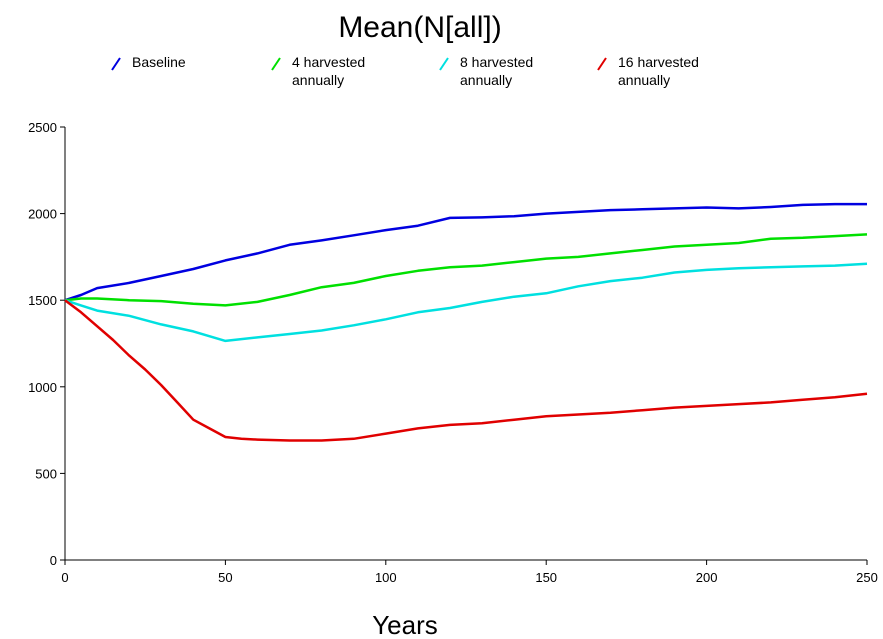 The image size is (883, 639). Describe the element at coordinates (159, 62) in the screenshot. I see `legend-label-0: Baseline` at that location.